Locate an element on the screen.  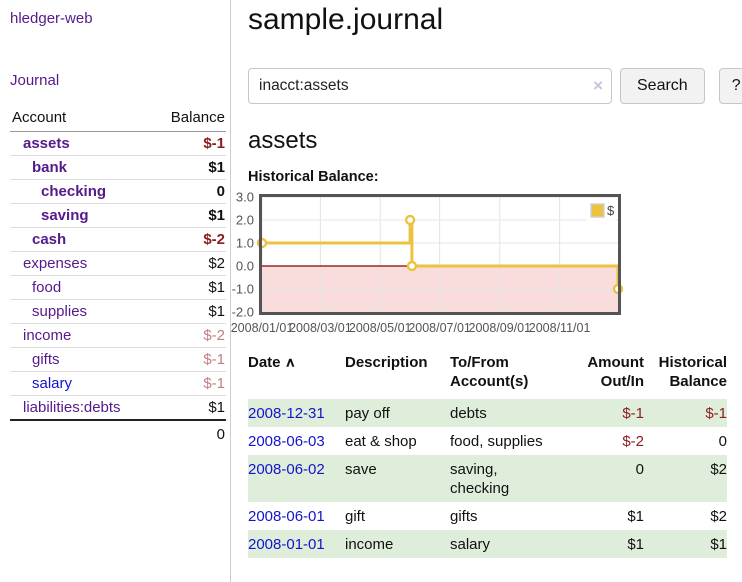
transaction-date-cell: 2008-01-01 is located at coordinates (296, 544).